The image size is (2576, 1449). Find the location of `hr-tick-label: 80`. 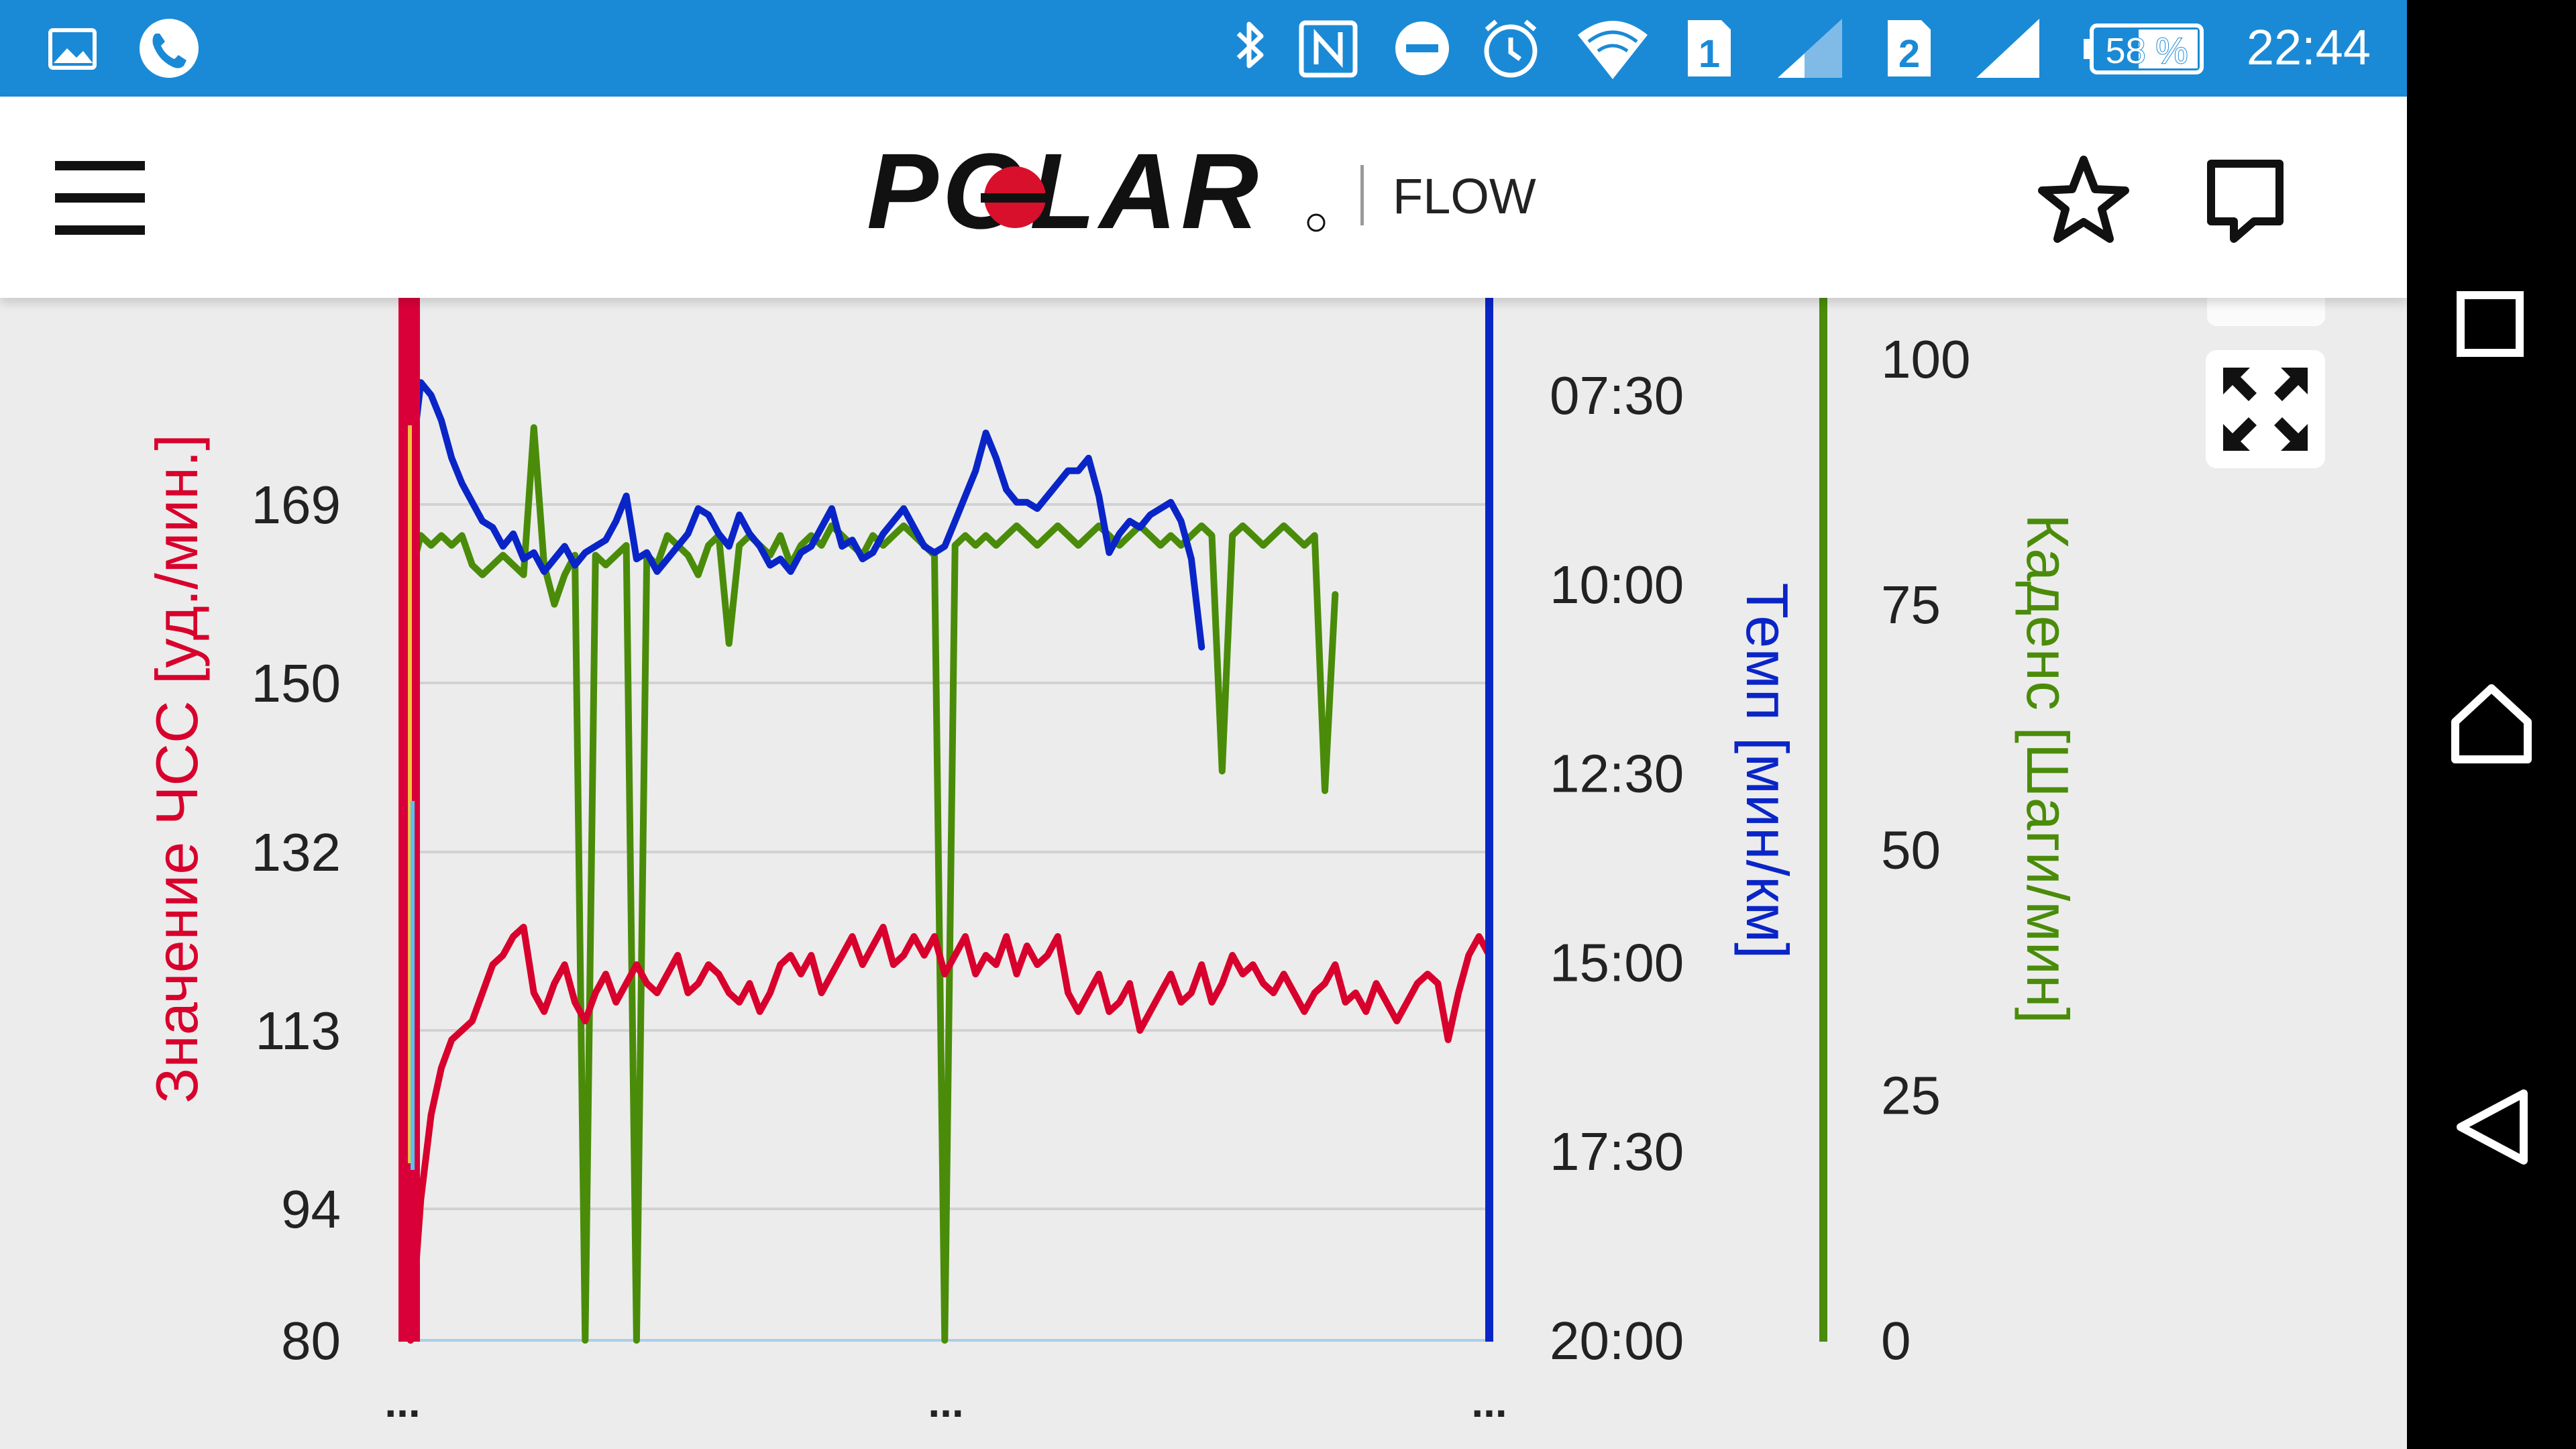

hr-tick-label: 80 is located at coordinates (311, 1341).